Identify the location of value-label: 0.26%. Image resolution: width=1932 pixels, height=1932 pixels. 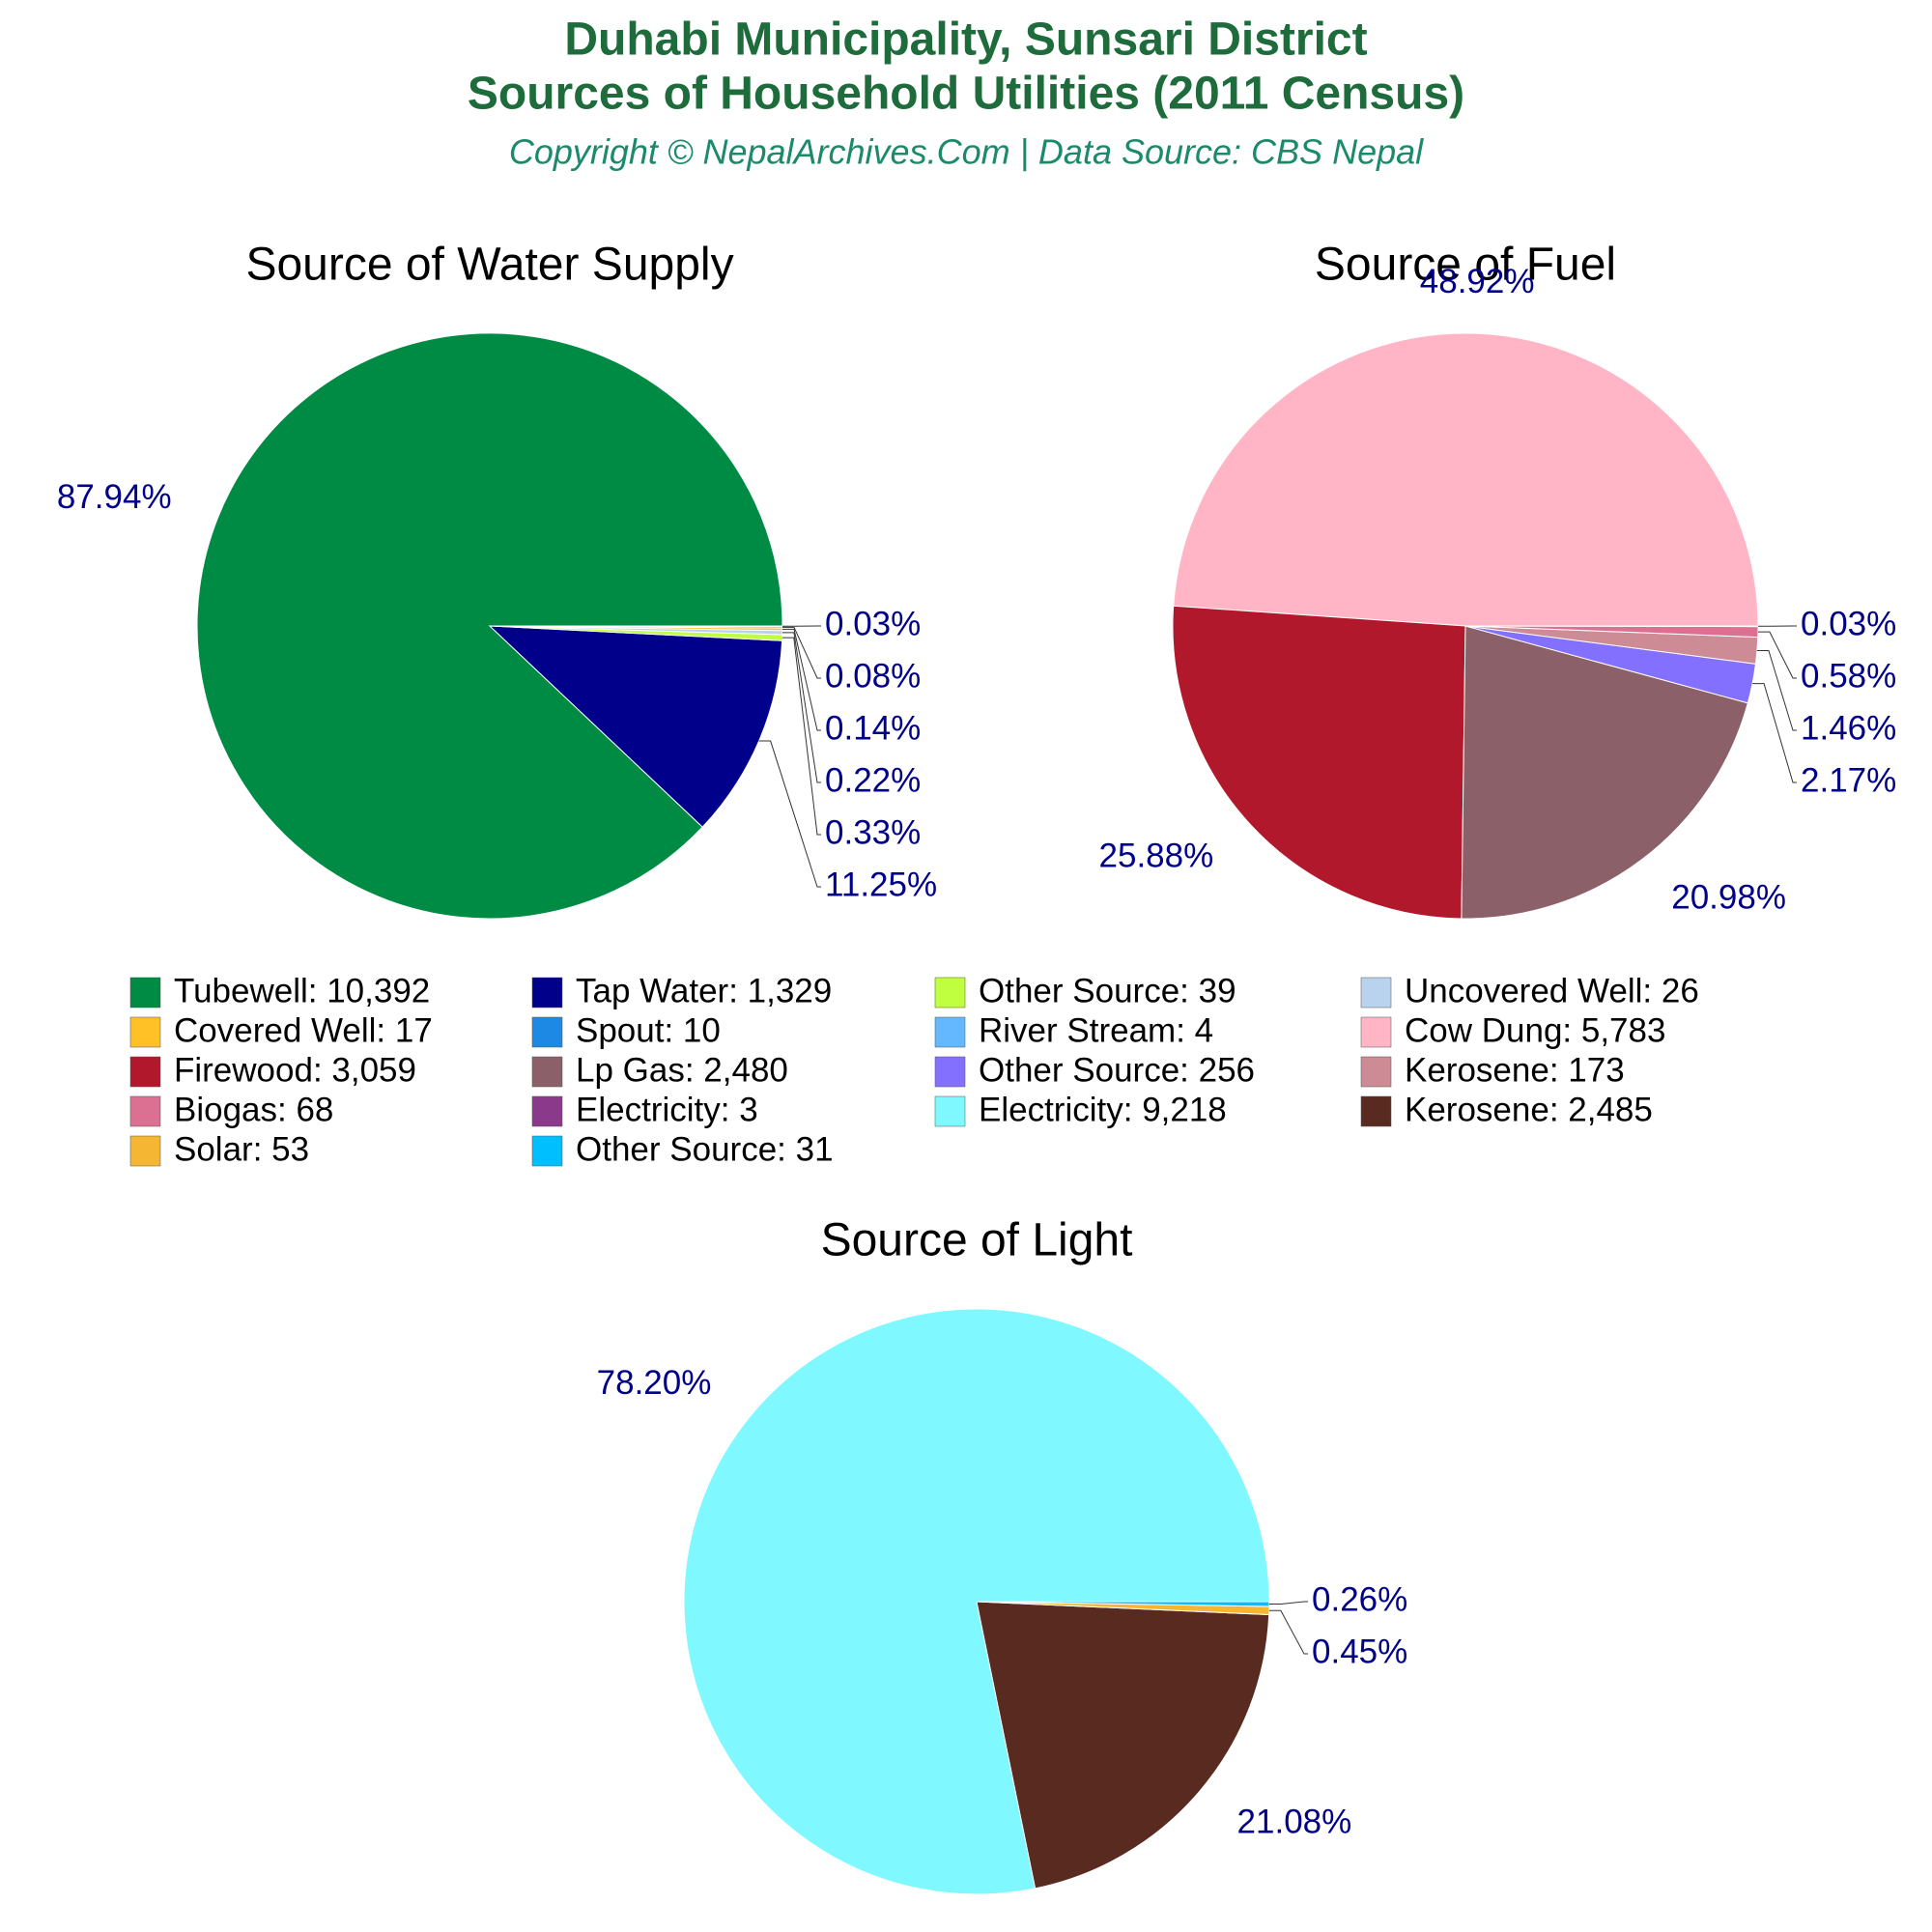
(1359, 1599).